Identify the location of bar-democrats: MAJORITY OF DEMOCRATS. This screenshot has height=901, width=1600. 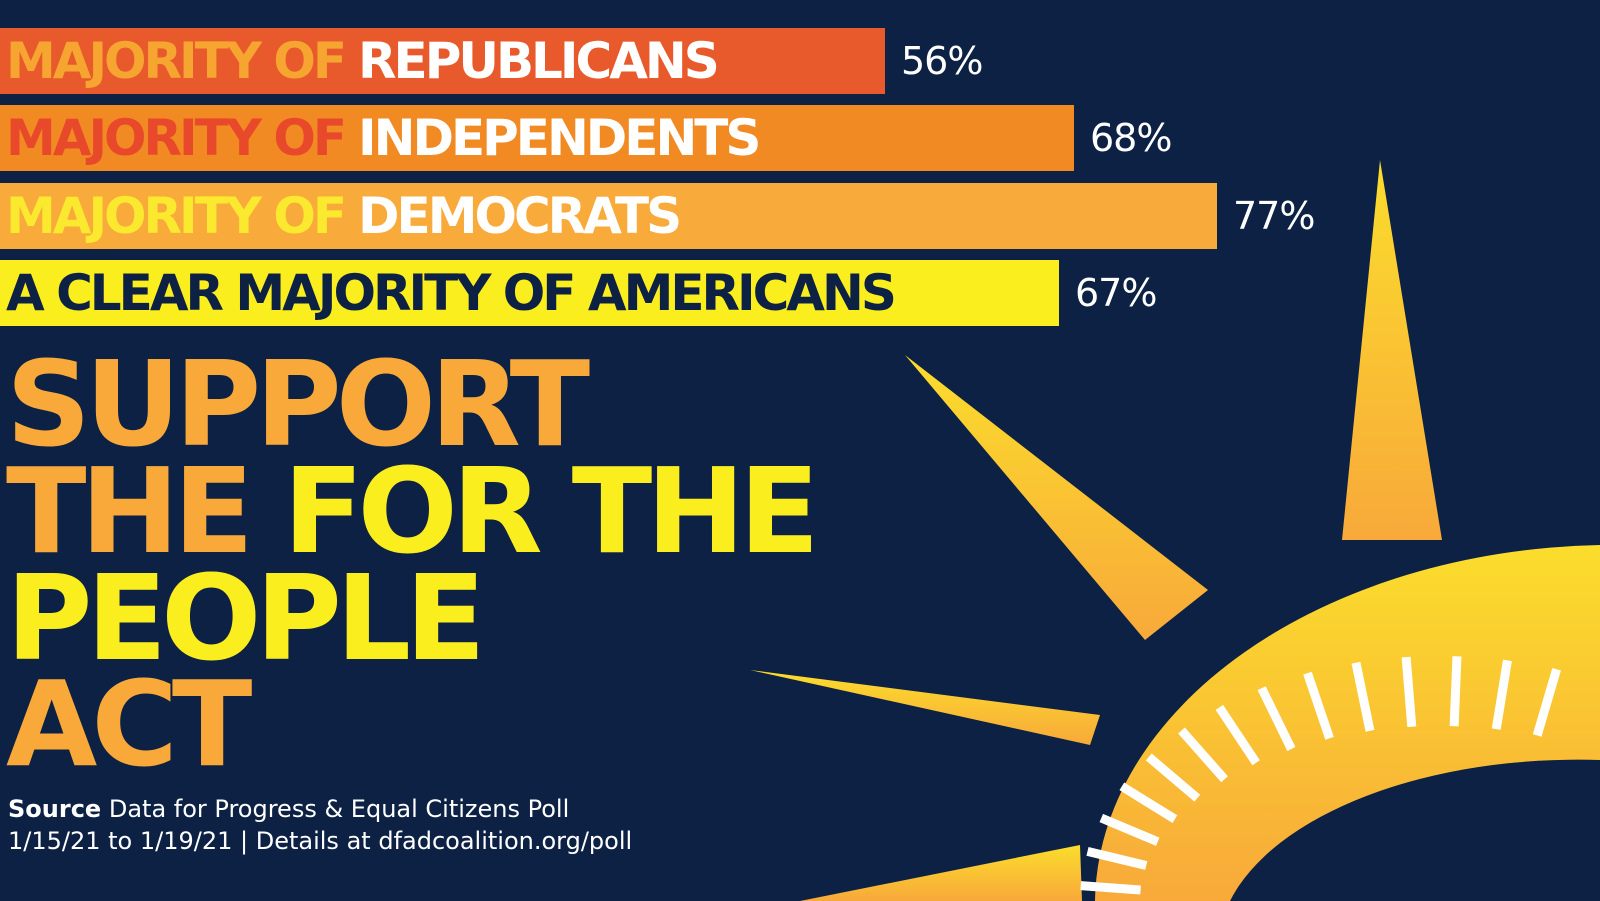
(608, 216).